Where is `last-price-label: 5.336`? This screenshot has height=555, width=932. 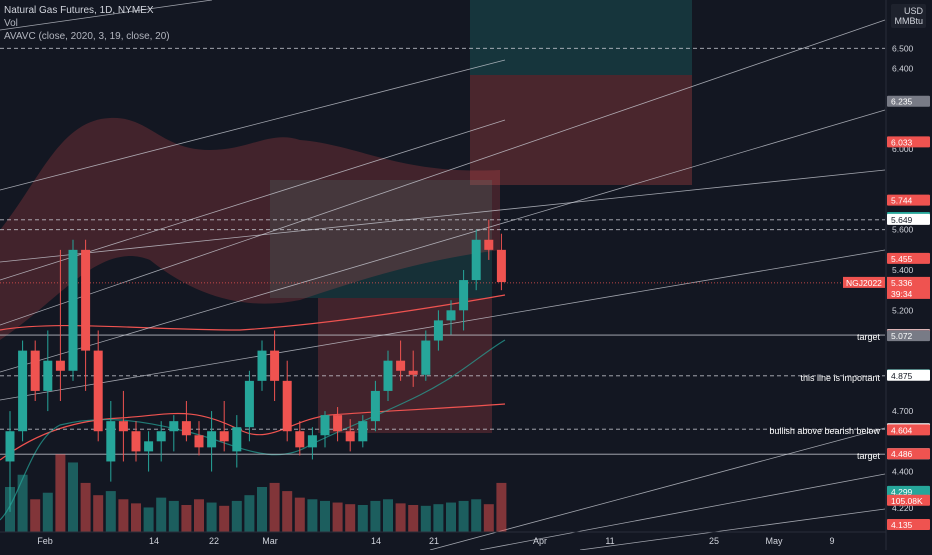
last-price-label: 5.336 is located at coordinates (902, 283).